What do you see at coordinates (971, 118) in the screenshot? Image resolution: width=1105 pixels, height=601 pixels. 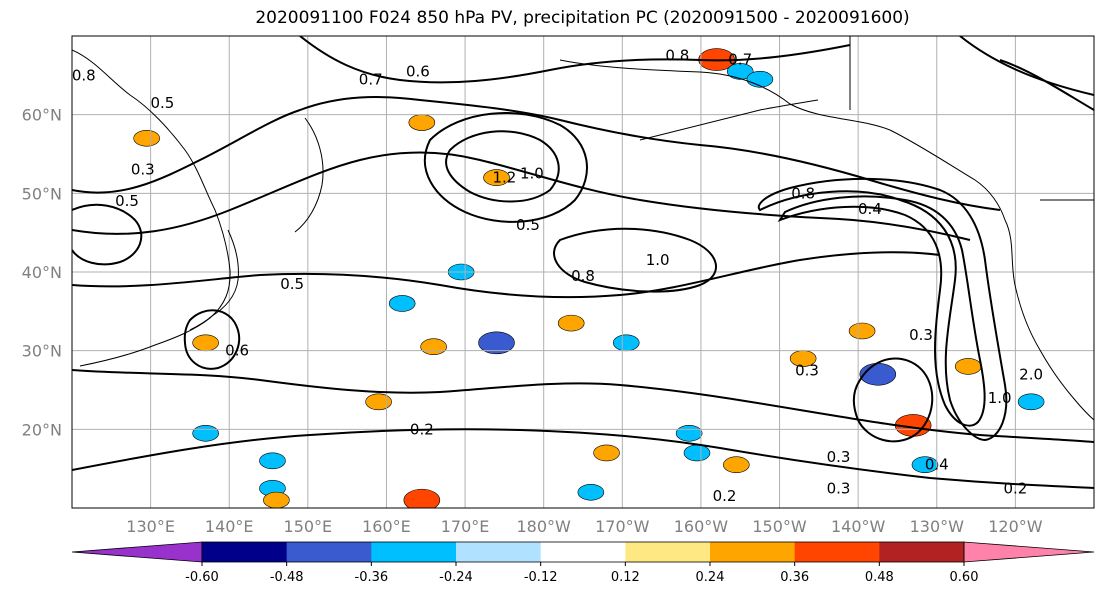 I see `border-canada-us` at bounding box center [971, 118].